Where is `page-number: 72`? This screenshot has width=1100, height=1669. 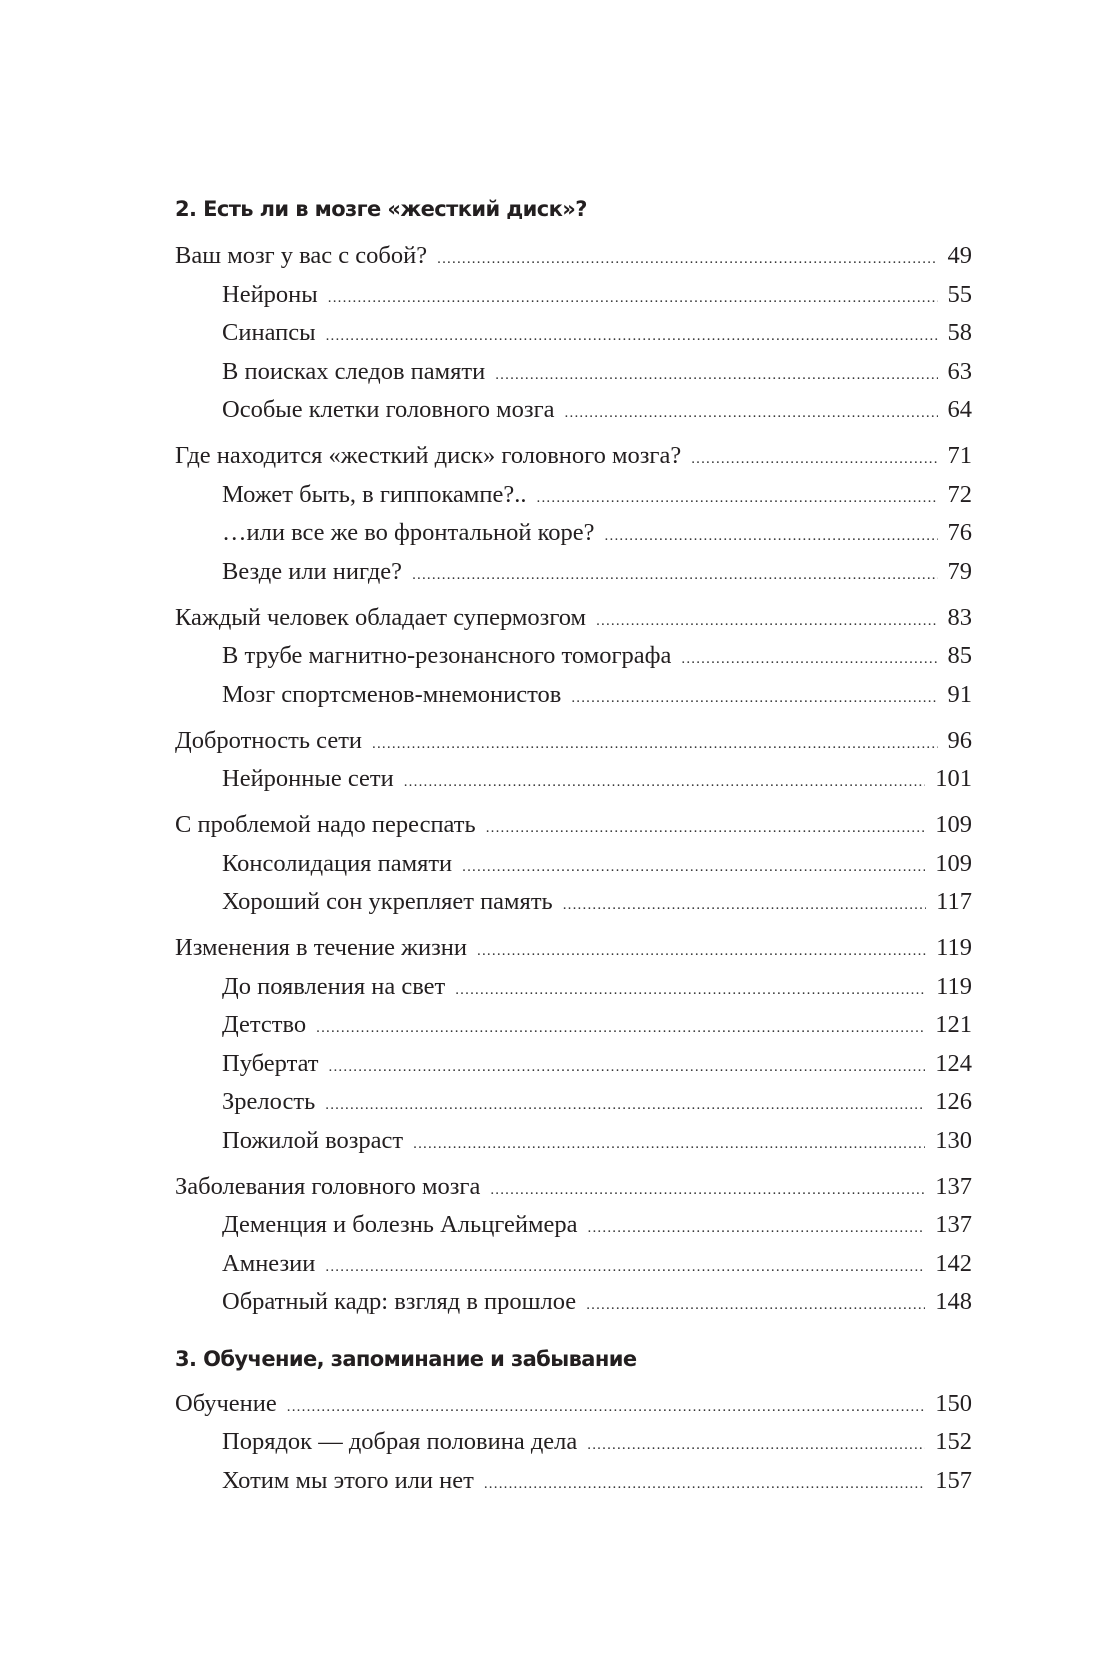 page-number: 72 is located at coordinates (960, 494).